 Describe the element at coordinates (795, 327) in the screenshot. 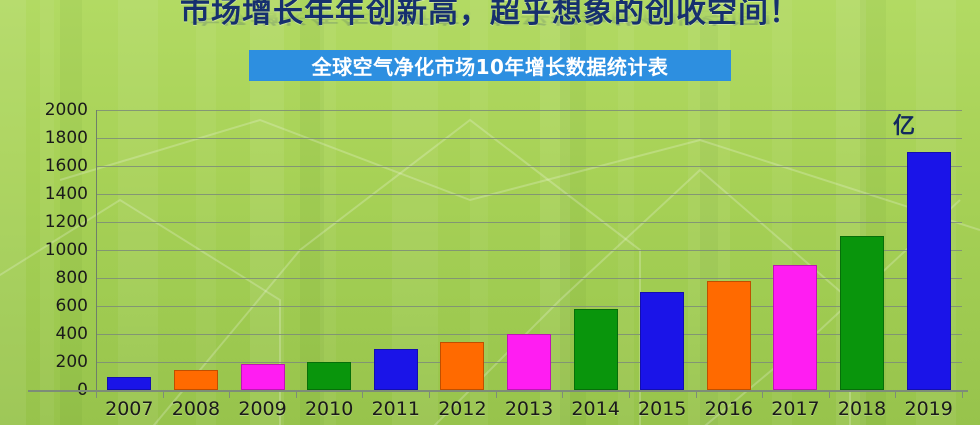

I see `bar-2017` at that location.